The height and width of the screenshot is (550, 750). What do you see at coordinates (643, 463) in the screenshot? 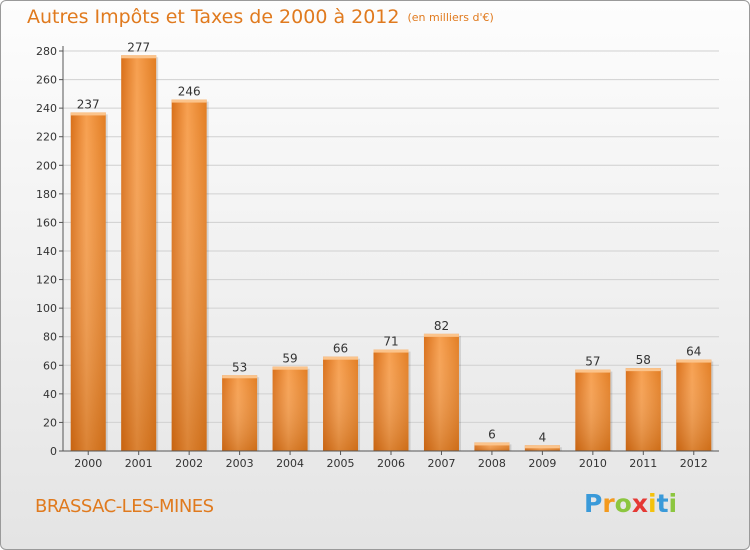
I see `x-tick-label: 2011` at bounding box center [643, 463].